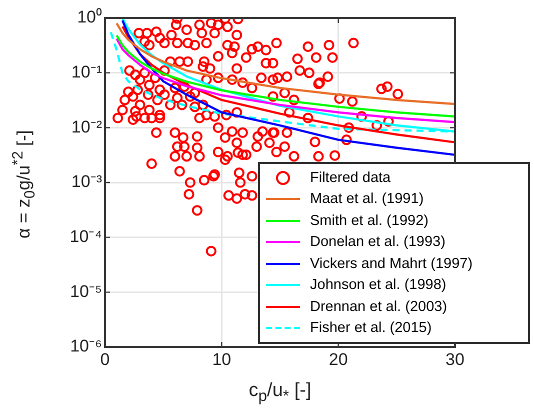 The image size is (534, 418). What do you see at coordinates (280, 393) in the screenshot?
I see `x-axis-title: c$_{p}$/u$_{*}$ [-]` at bounding box center [280, 393].